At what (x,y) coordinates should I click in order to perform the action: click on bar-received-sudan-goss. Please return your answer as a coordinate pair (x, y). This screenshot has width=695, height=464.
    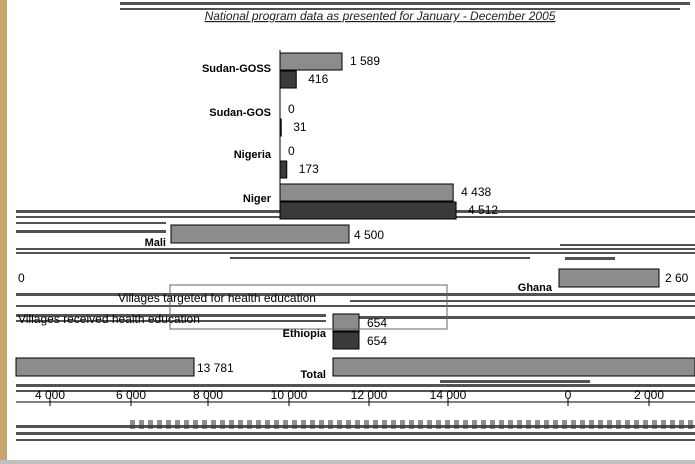
    Looking at the image, I should click on (288, 79).